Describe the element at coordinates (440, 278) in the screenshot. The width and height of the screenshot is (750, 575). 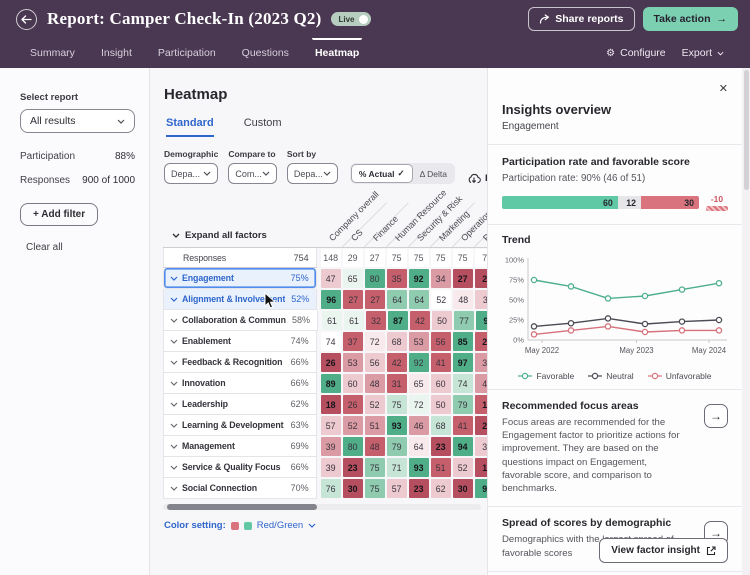
I see `heatmap-cell: 34` at that location.